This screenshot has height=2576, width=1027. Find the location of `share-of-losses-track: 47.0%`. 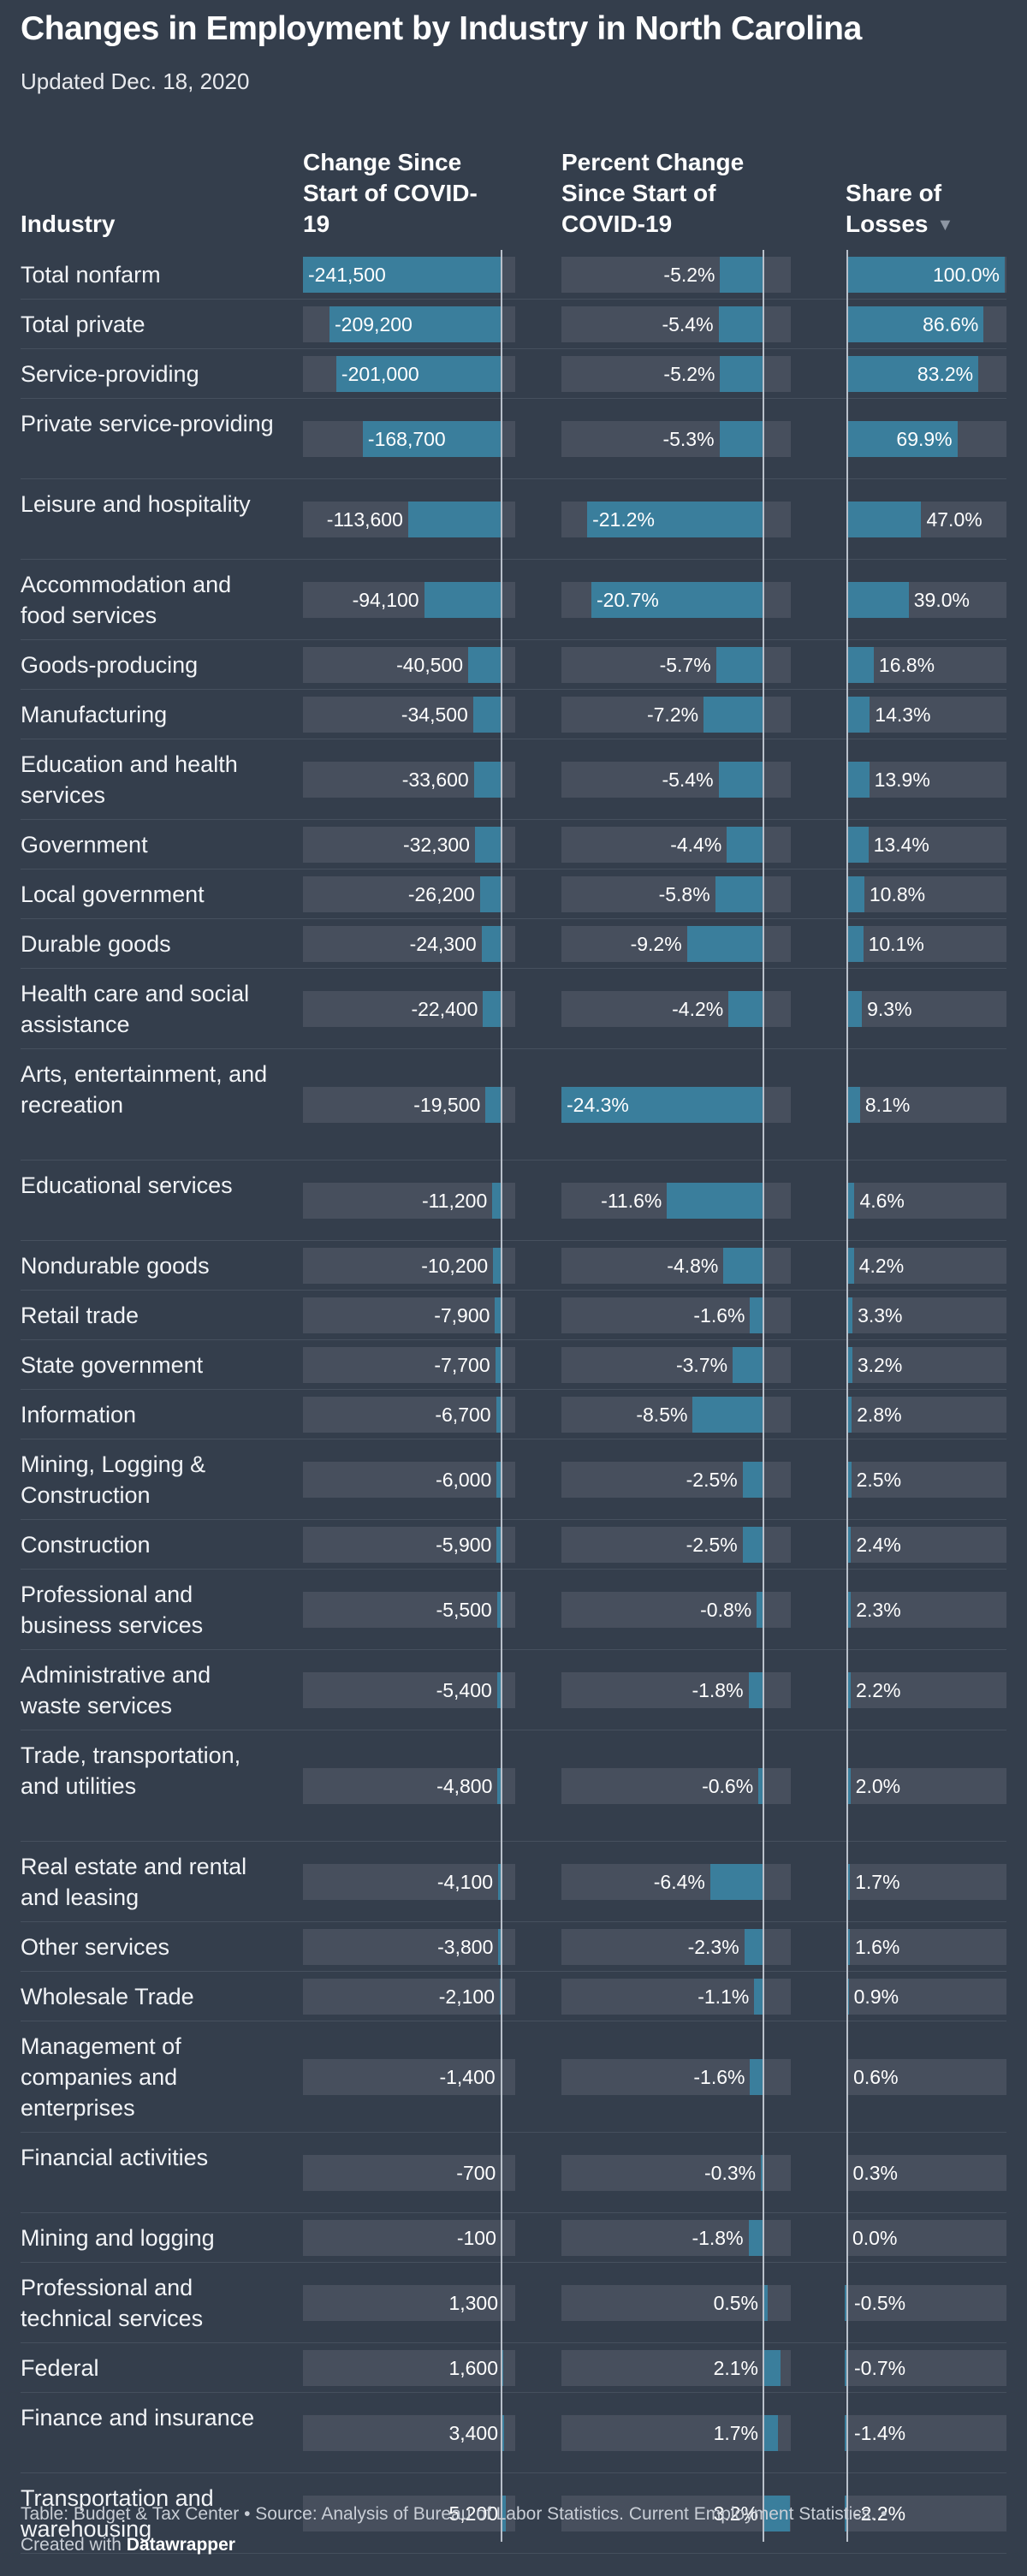

share-of-losses-track: 47.0% is located at coordinates (926, 519).